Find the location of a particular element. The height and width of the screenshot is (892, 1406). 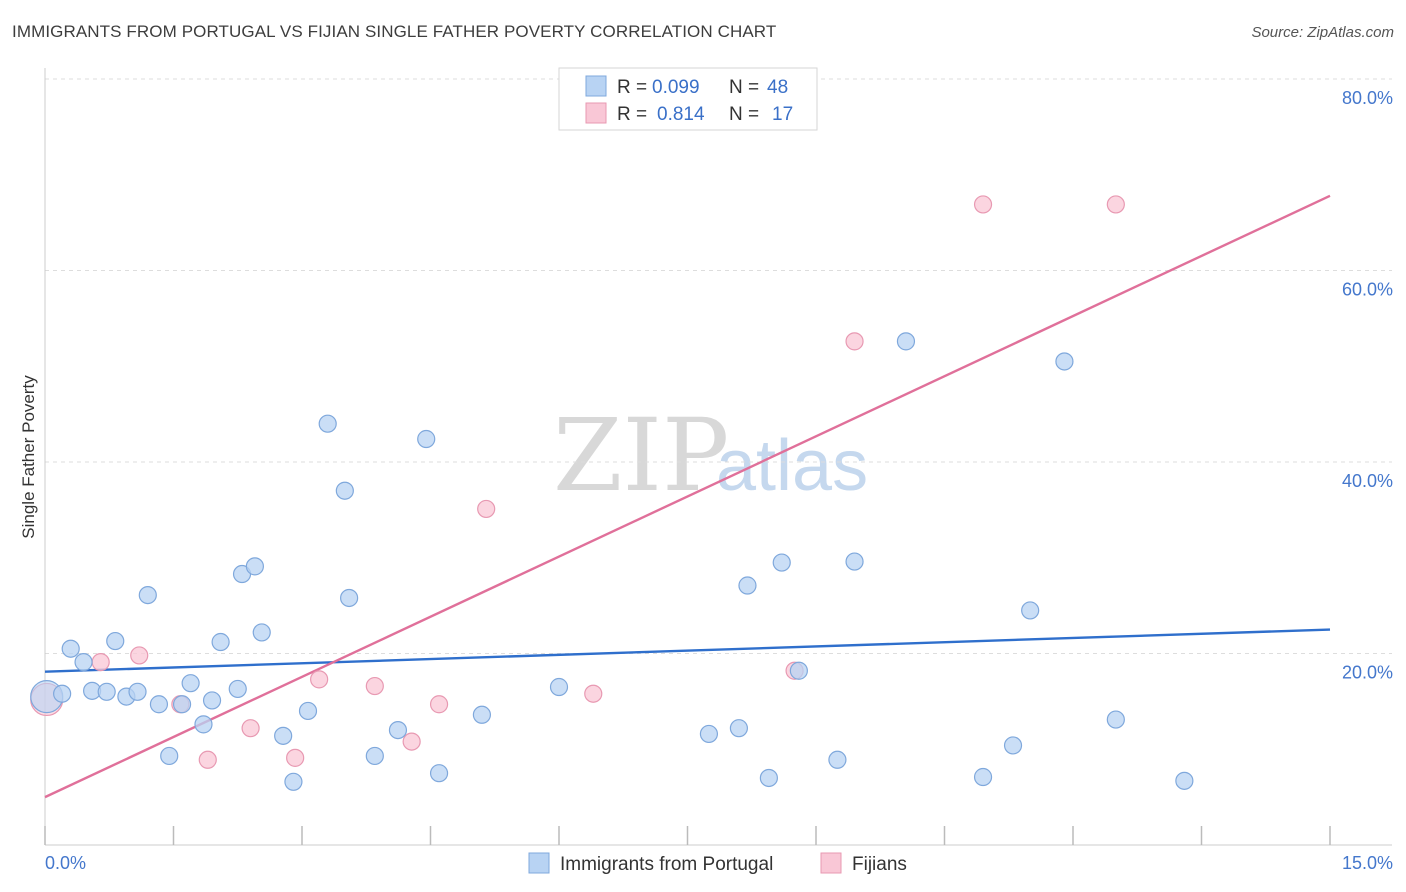

y-tick-label-40: 40.0% is located at coordinates (1367, 481).